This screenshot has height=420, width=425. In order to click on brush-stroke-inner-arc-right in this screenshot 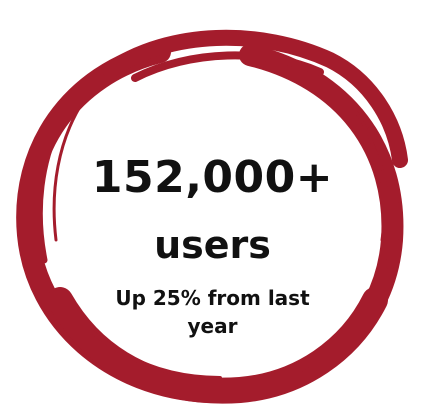, I will do `click(337, 327)`.